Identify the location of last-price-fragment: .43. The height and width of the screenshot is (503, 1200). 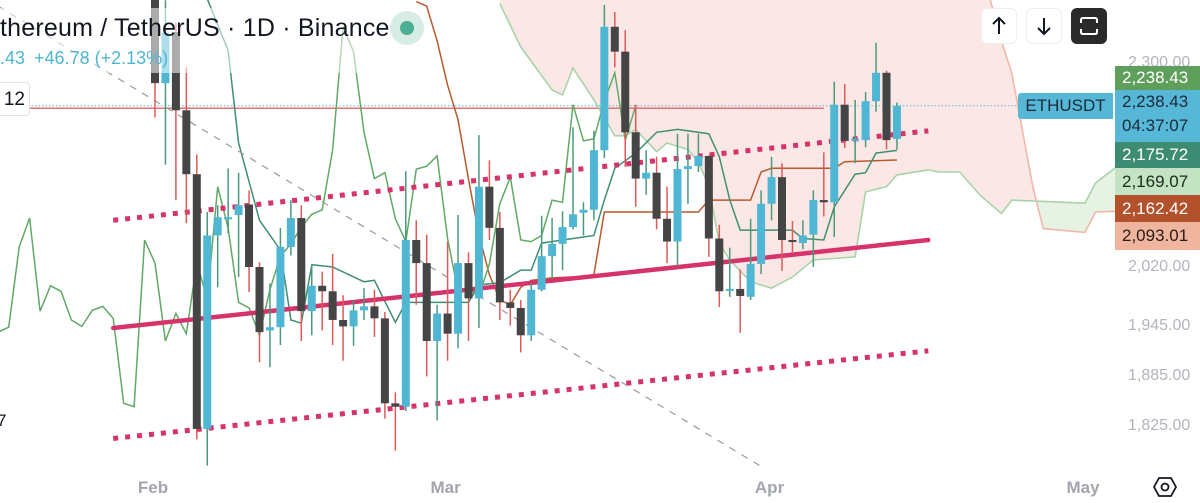
(13, 58).